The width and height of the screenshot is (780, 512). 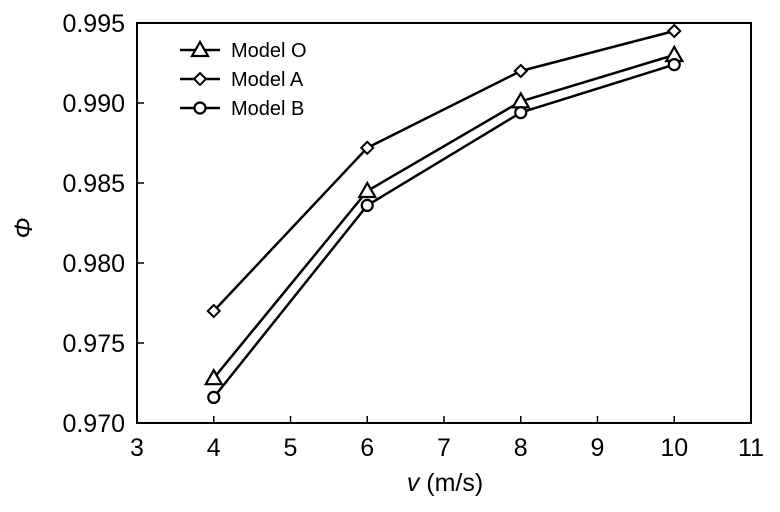 I want to click on legend-marker-model-a, so click(x=200, y=79).